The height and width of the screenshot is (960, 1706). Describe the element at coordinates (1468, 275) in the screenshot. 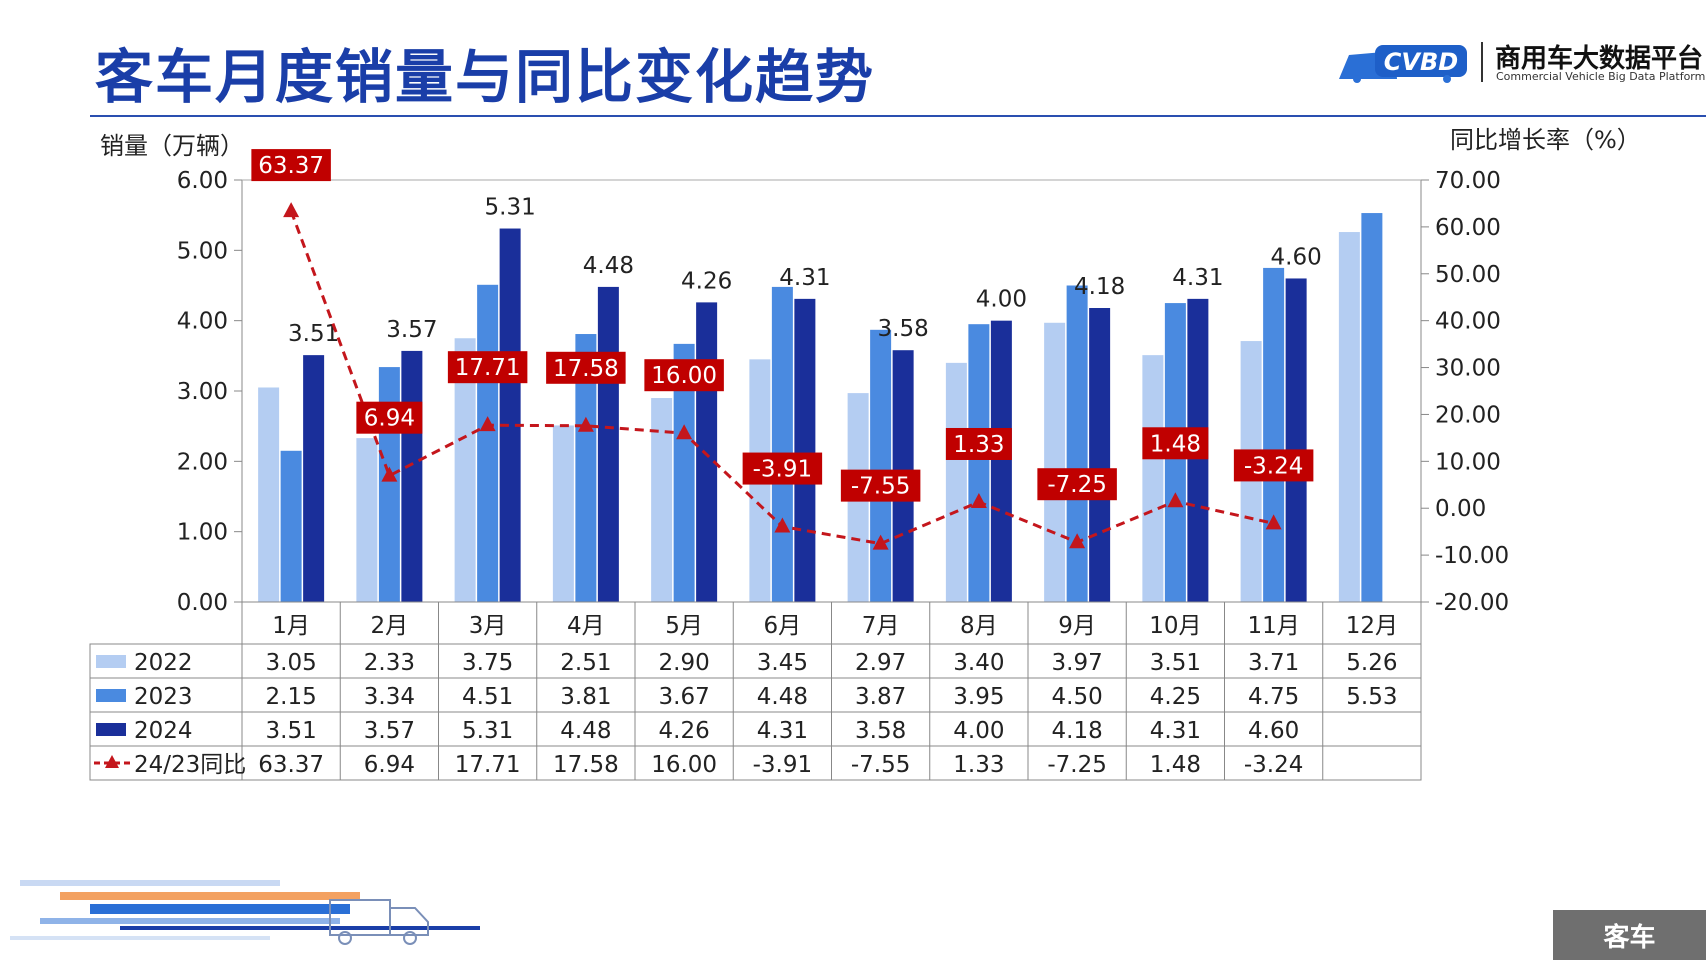

I see `right-tick-label: 50.00` at that location.